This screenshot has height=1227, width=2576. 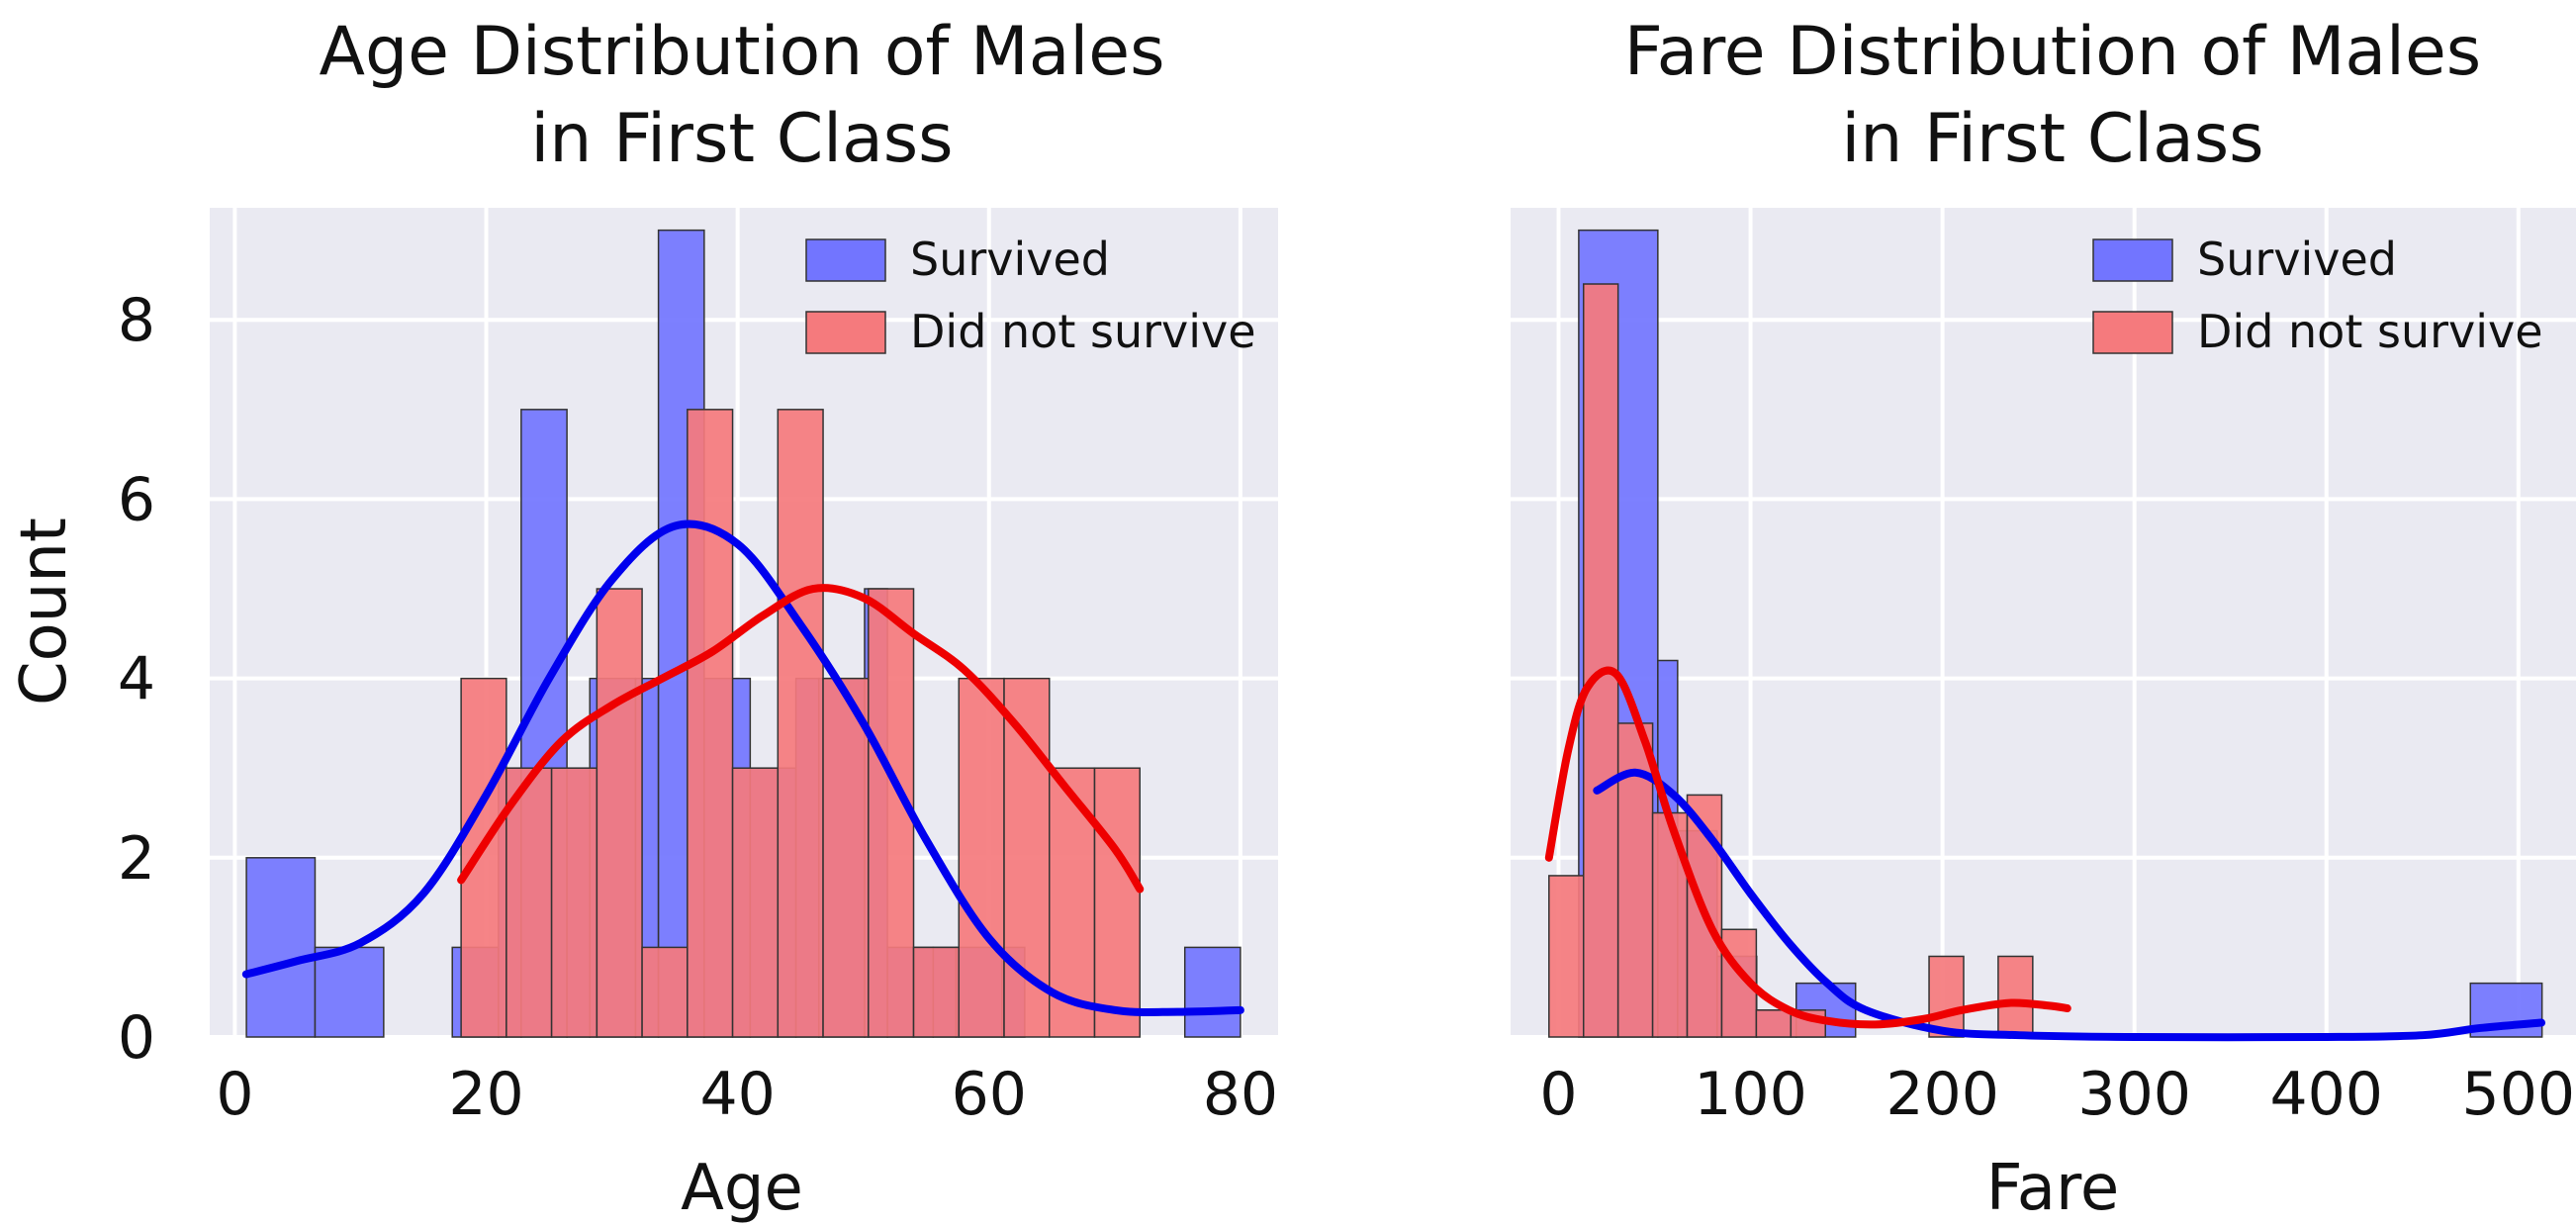 What do you see at coordinates (845, 332) in the screenshot?
I see `age-legend-swatch-died` at bounding box center [845, 332].